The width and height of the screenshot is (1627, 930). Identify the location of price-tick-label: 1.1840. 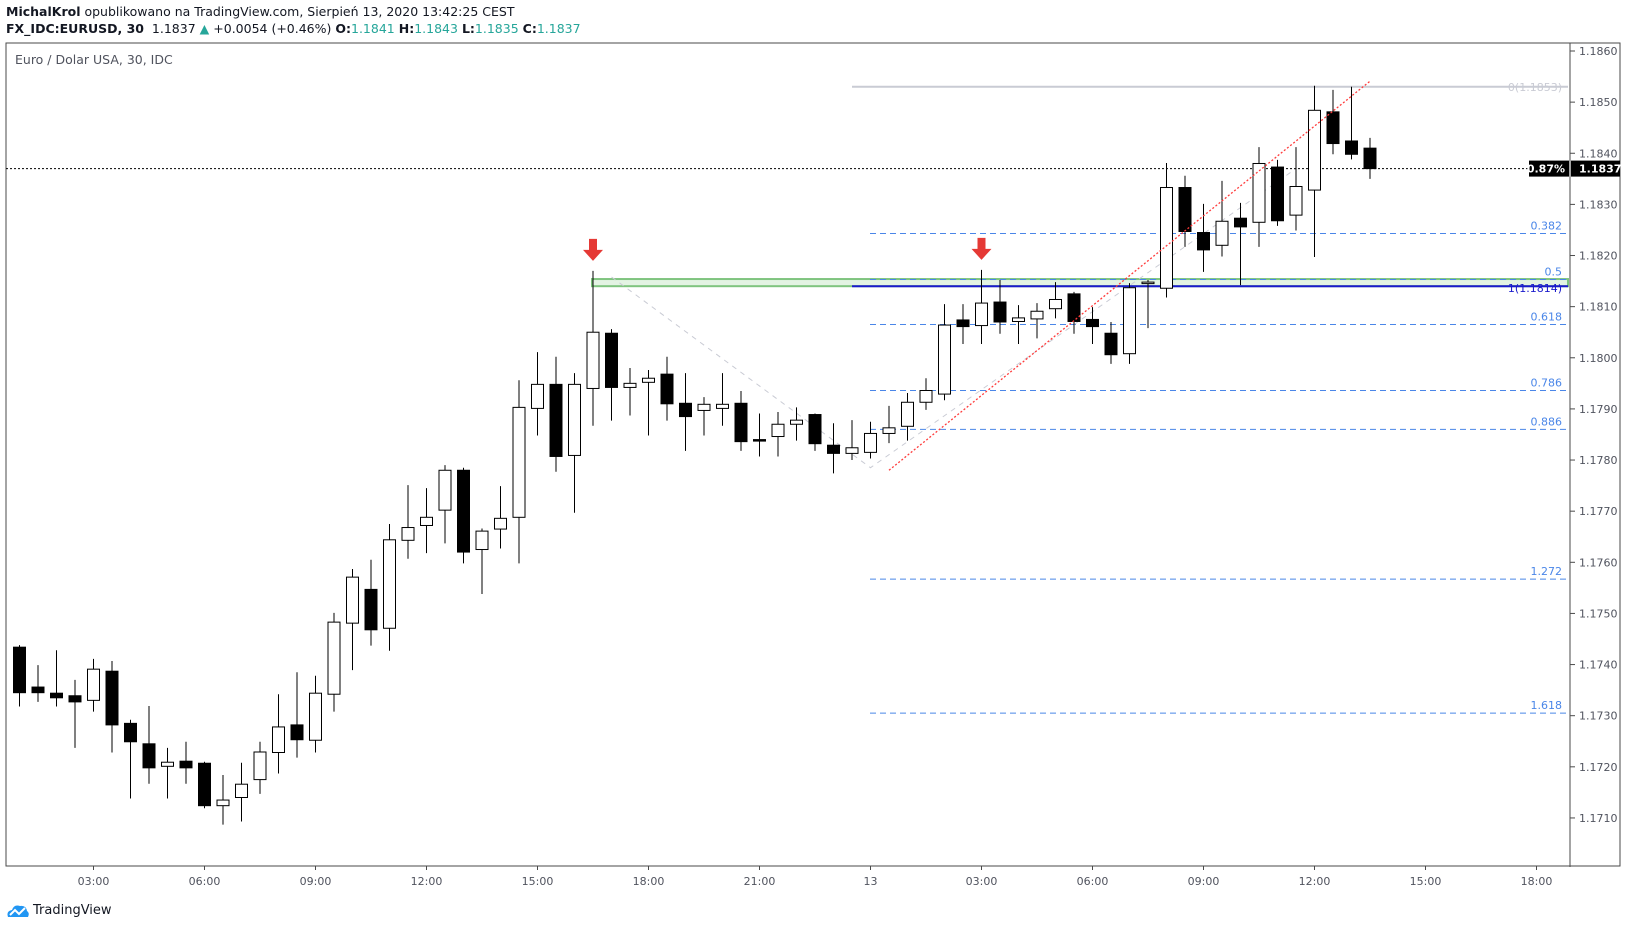
(1598, 153).